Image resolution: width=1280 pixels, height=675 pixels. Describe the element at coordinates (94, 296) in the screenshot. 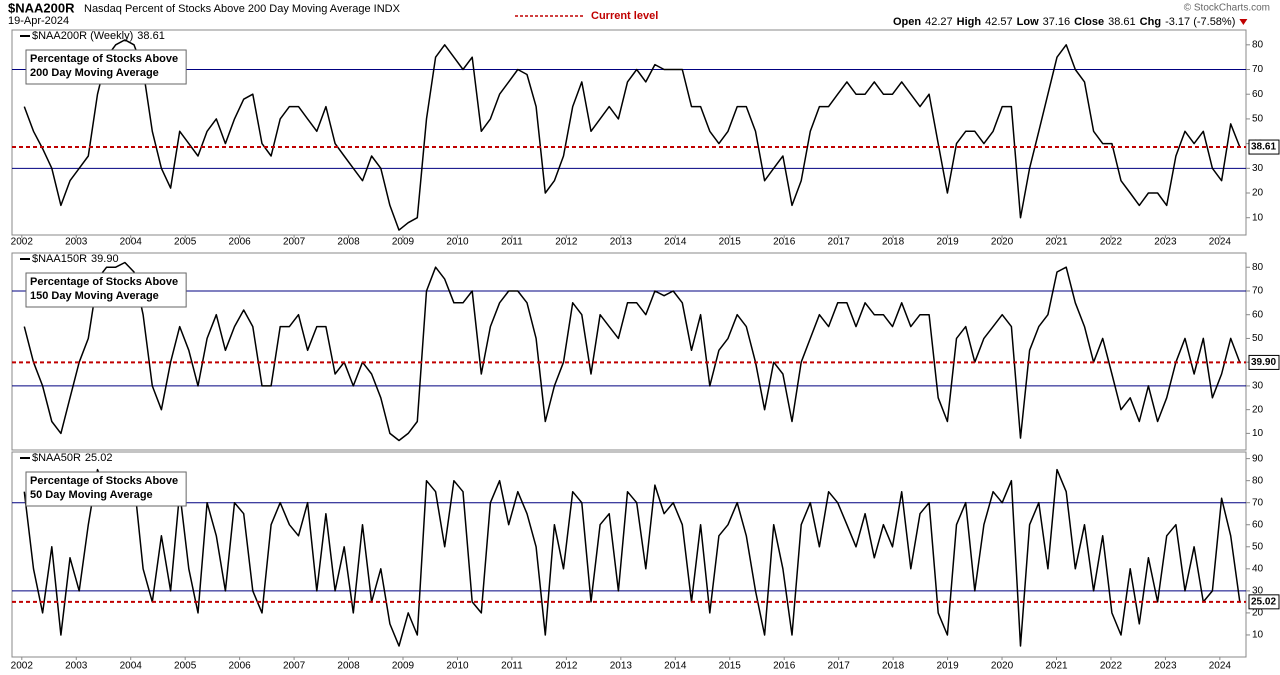

I see `annotation-text: 150 Day Moving Average` at that location.